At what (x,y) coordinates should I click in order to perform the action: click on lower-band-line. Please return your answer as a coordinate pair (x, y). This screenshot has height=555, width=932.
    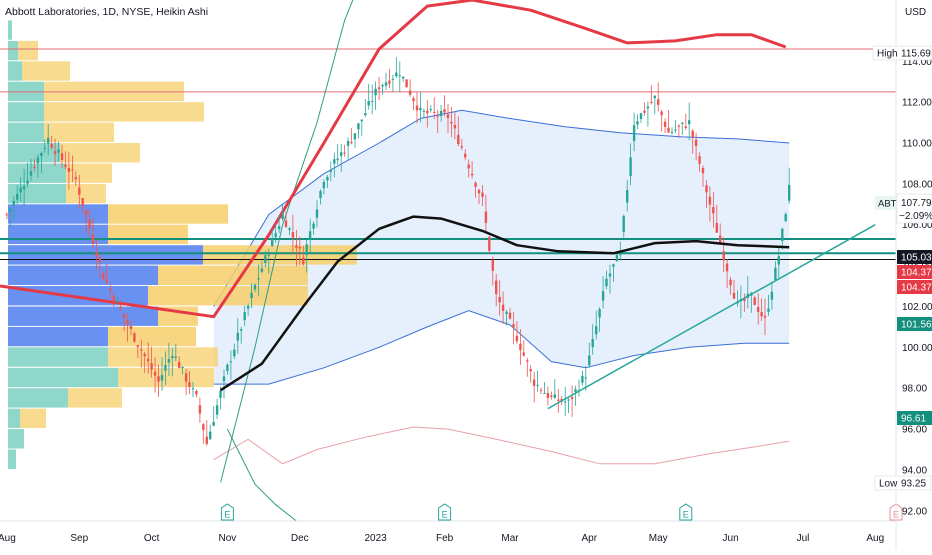
    Looking at the image, I should click on (501, 445).